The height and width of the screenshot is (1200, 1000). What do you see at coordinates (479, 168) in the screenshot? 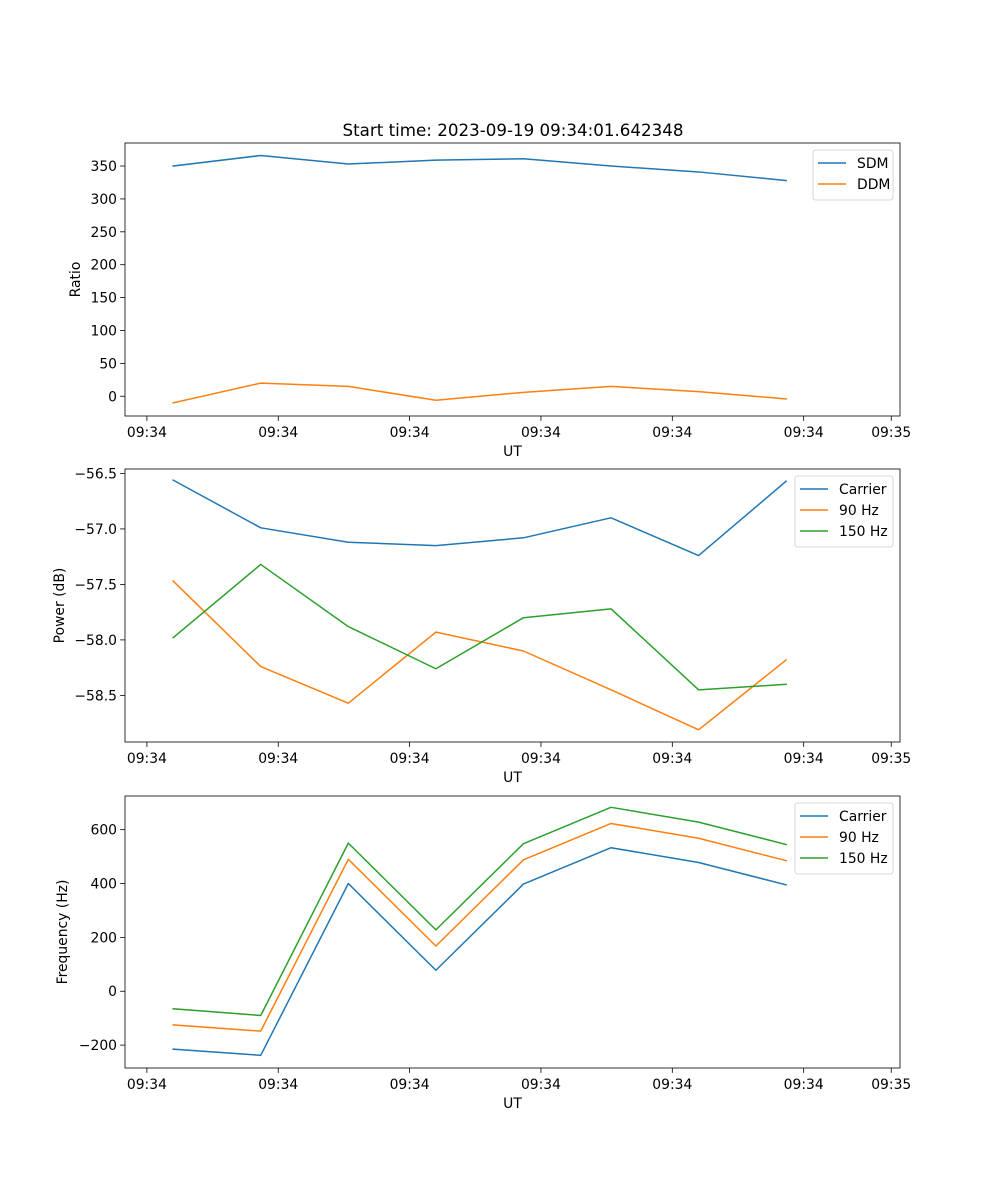
I see `series-line-sdm` at bounding box center [479, 168].